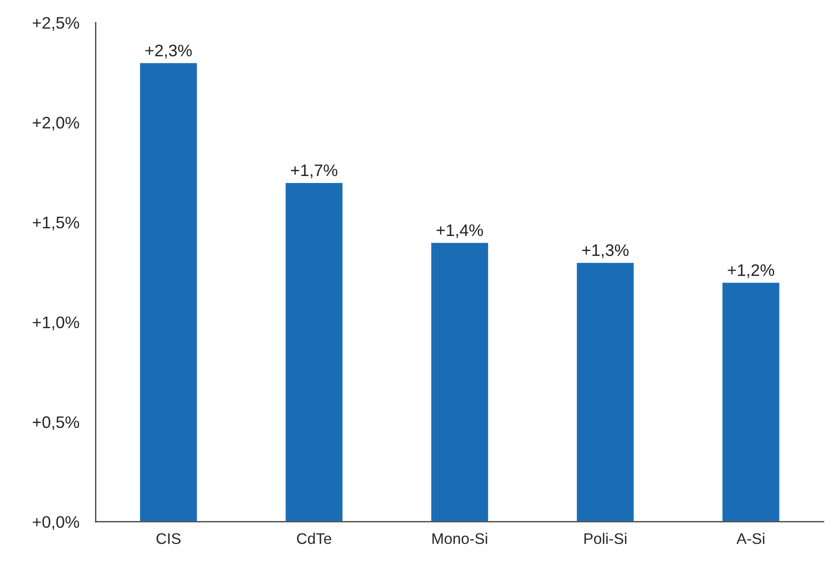  What do you see at coordinates (751, 271) in the screenshot?
I see `data-label: +1,2%` at bounding box center [751, 271].